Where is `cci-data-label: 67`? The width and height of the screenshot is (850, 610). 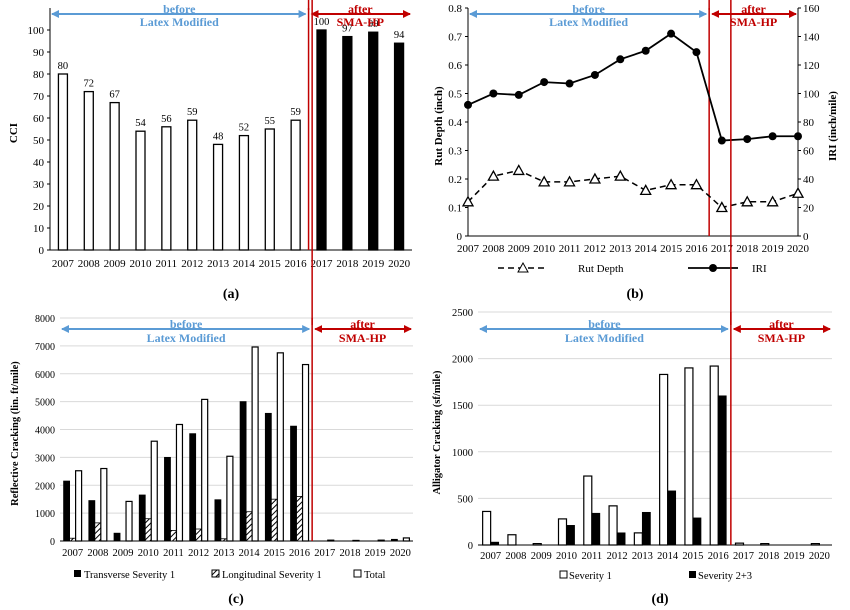 cci-data-label: 67 is located at coordinates (114, 95).